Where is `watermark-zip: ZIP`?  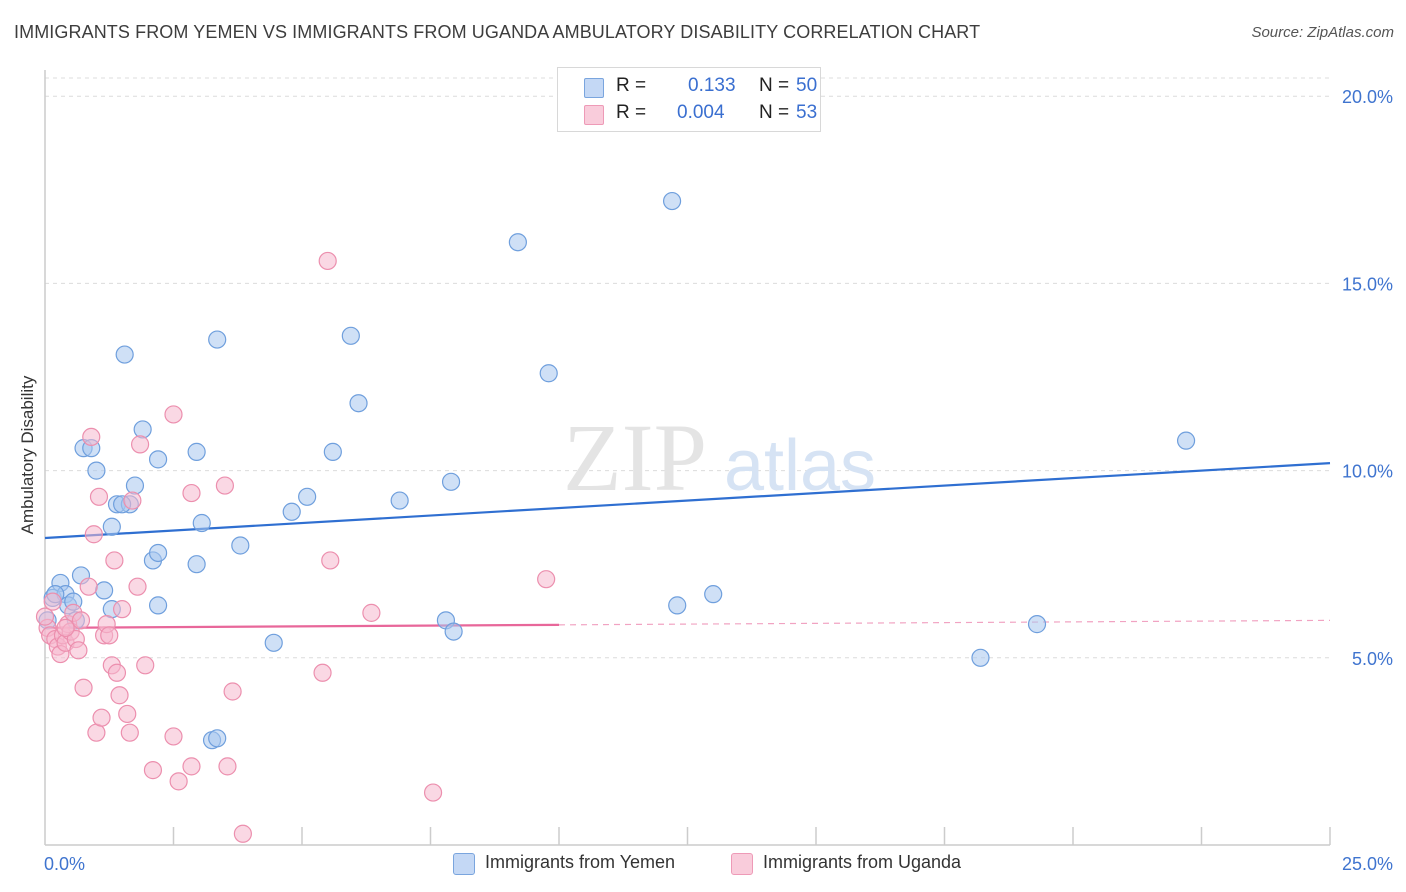 watermark-zip: ZIP is located at coordinates (635, 457).